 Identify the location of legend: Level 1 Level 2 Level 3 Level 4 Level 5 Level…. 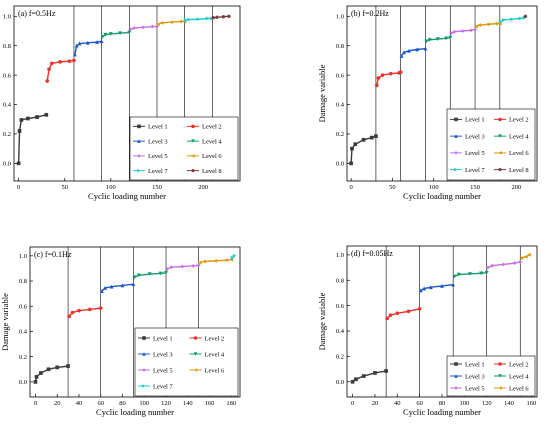
(186, 362).